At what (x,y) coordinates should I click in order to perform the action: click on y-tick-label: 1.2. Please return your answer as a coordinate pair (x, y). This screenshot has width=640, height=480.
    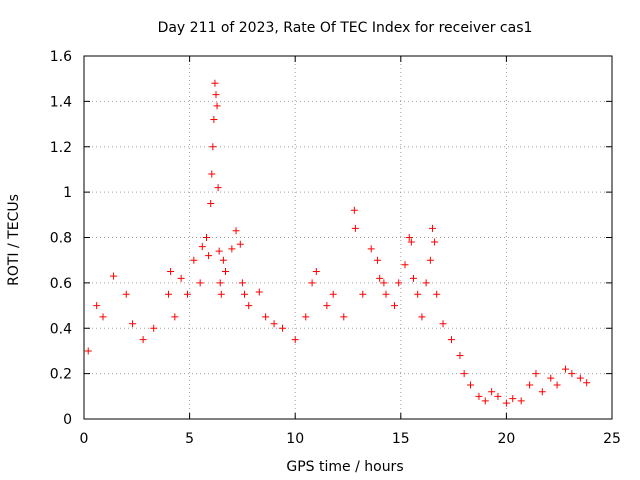
    Looking at the image, I should click on (61, 148).